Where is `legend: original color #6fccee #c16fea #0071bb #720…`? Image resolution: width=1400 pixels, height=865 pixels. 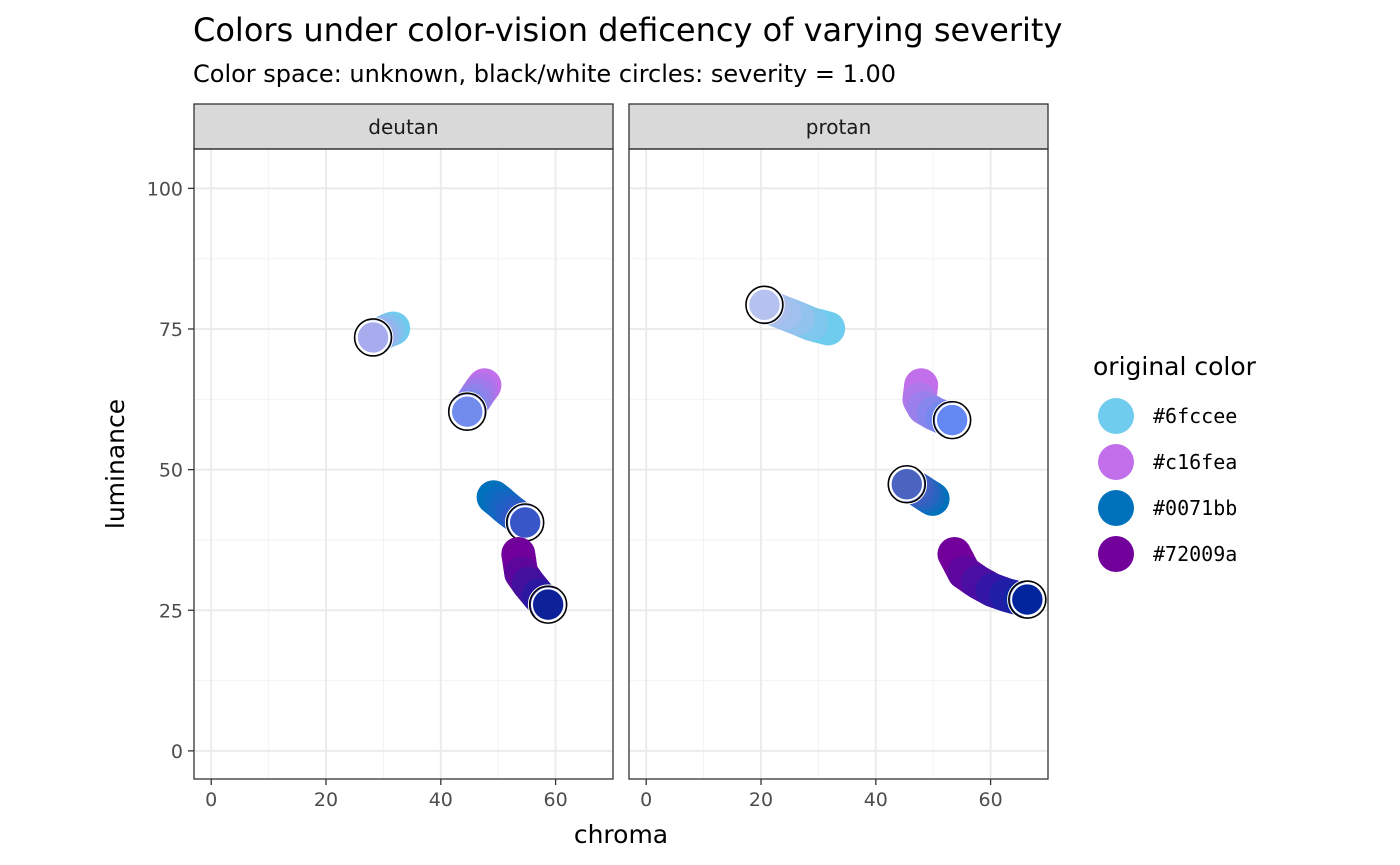
legend: original color #6fccee #c16fea #0071bb #720… is located at coordinates (1175, 462).